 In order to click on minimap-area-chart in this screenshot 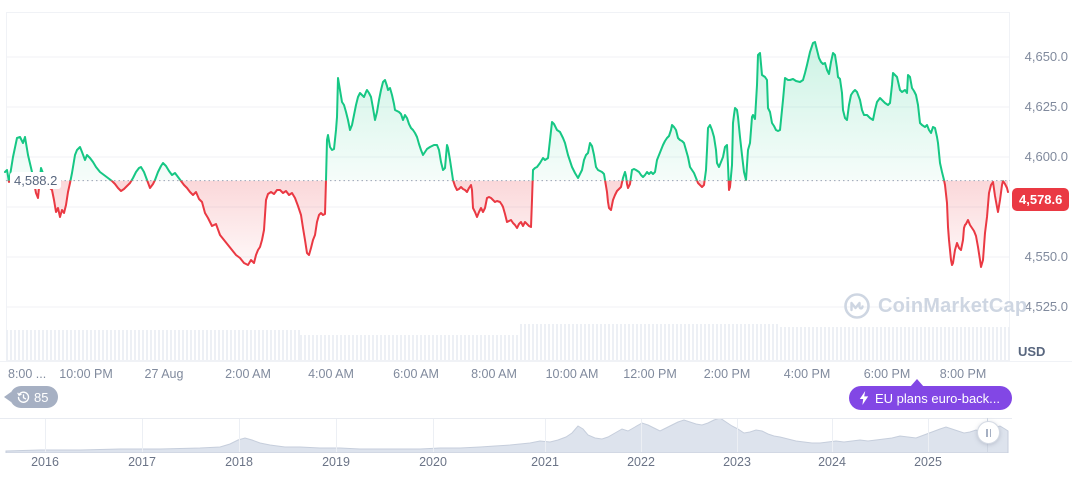, I will do `click(507, 436)`.